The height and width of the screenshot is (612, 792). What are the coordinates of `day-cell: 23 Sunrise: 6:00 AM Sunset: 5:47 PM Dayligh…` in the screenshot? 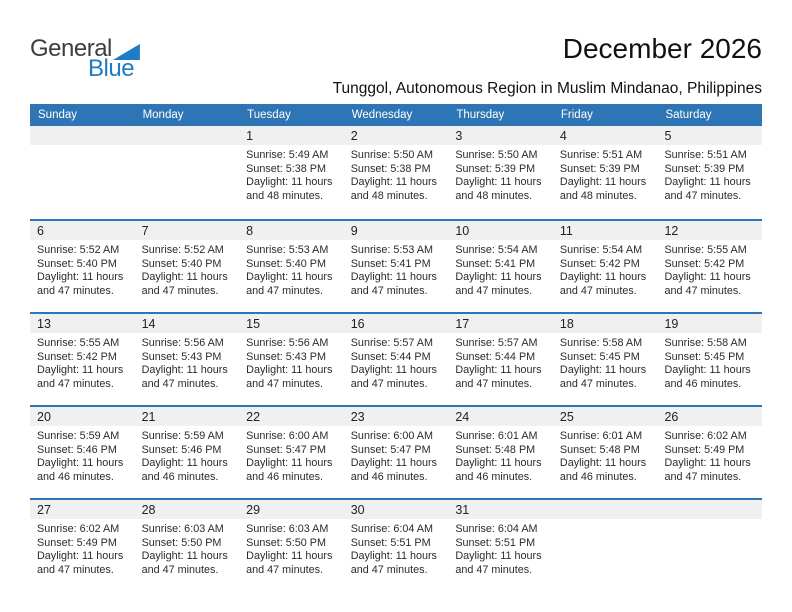 It's located at (396, 452).